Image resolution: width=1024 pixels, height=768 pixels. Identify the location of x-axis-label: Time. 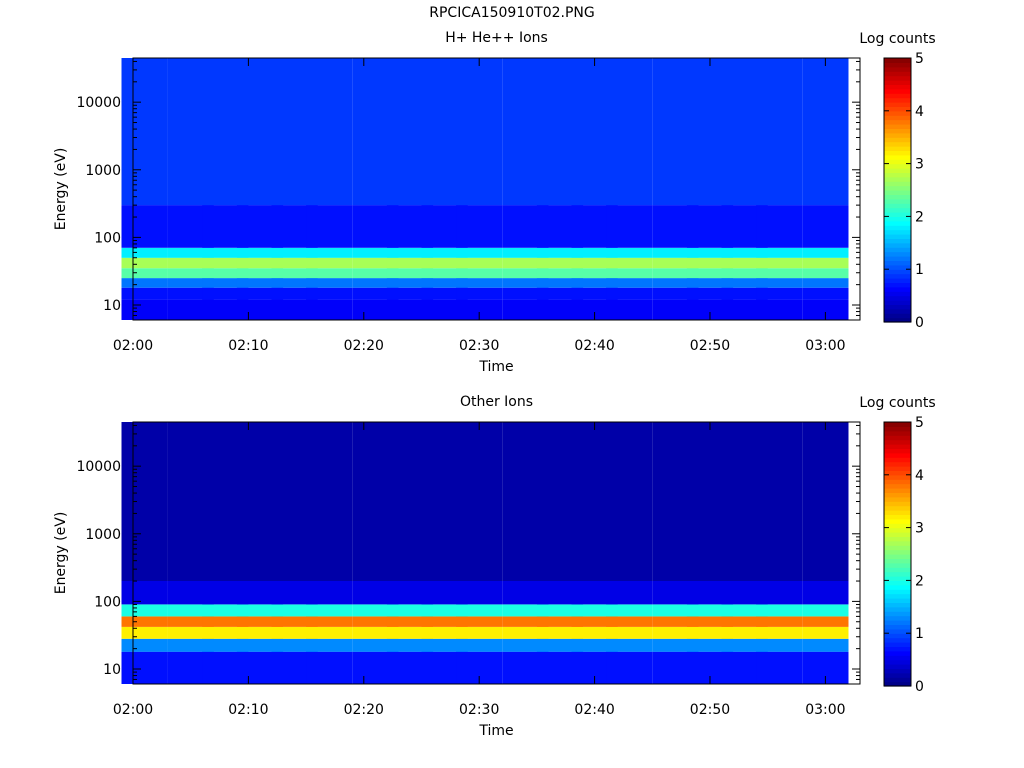
(495, 367).